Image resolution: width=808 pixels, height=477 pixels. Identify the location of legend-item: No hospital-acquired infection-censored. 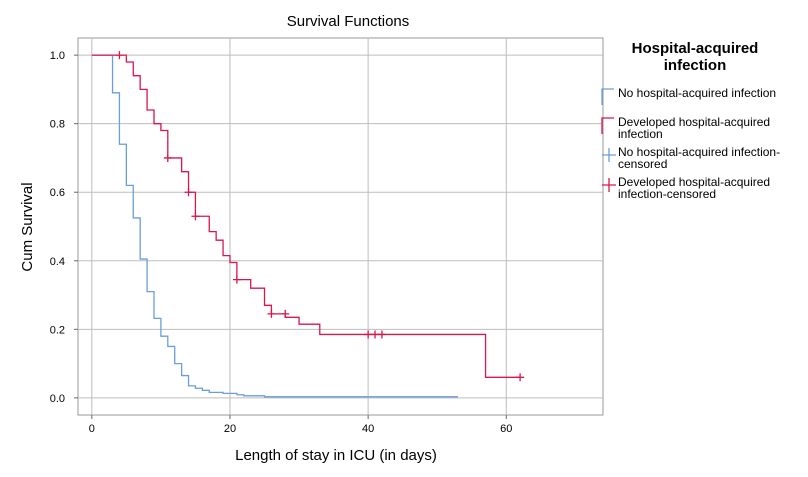
(704, 156).